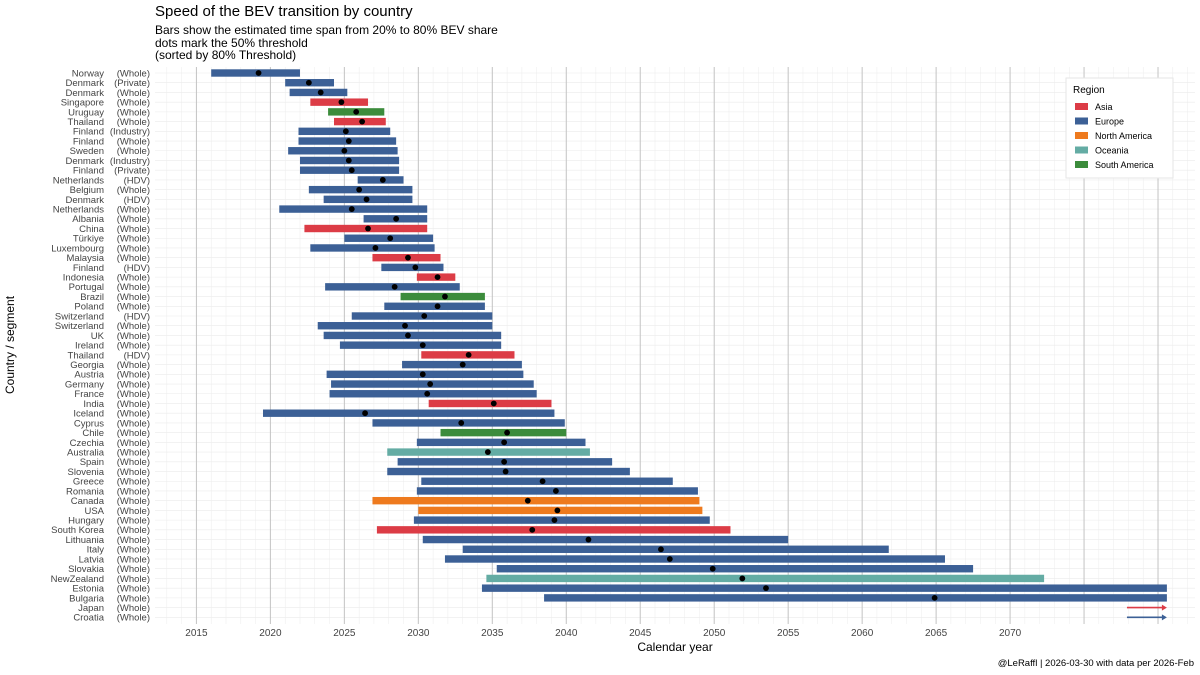 This screenshot has height=675, width=1200. Describe the element at coordinates (87, 151) in the screenshot. I see `country-label: Sweden` at that location.